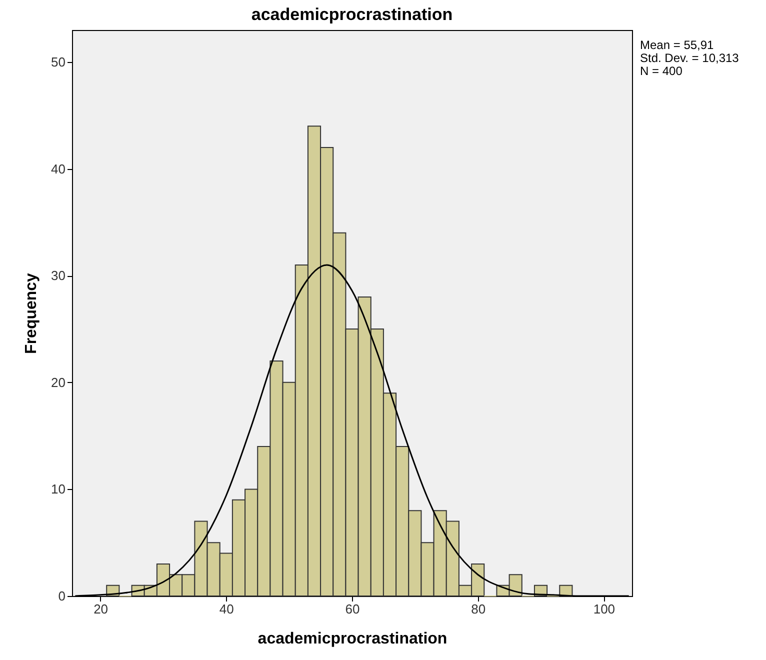  I want to click on chart-title: academicprocrastination, so click(352, 14).